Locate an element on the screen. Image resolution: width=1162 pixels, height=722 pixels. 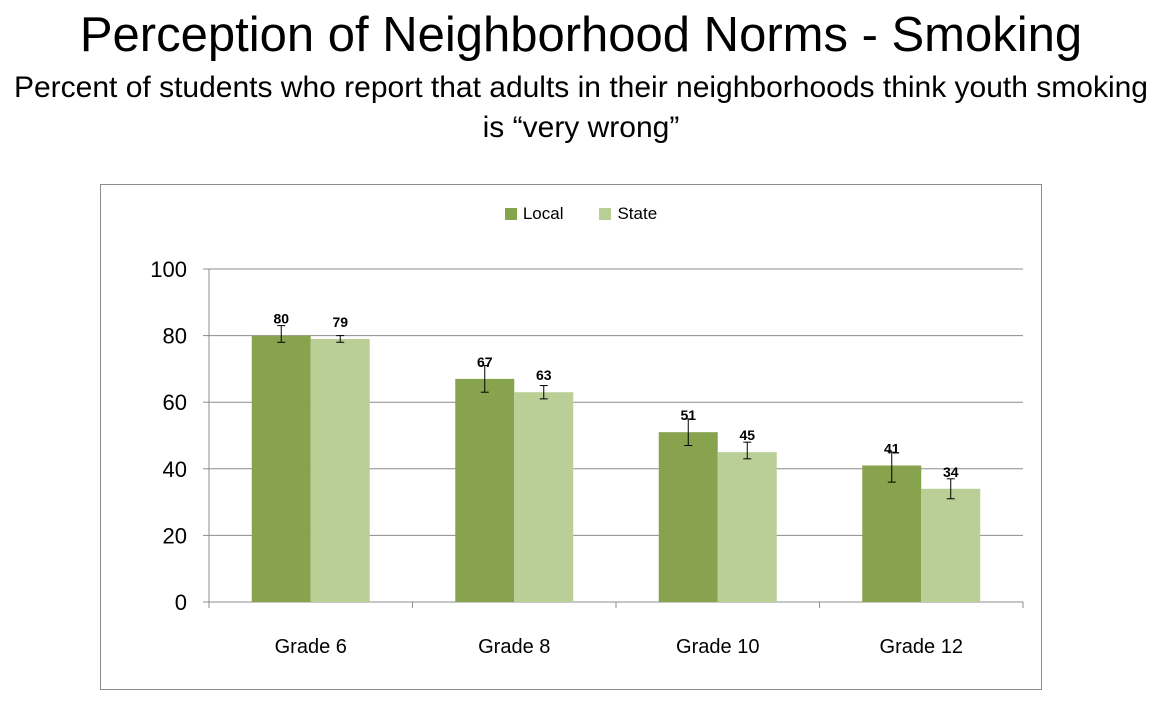
legend-swatch-local is located at coordinates (510, 214).